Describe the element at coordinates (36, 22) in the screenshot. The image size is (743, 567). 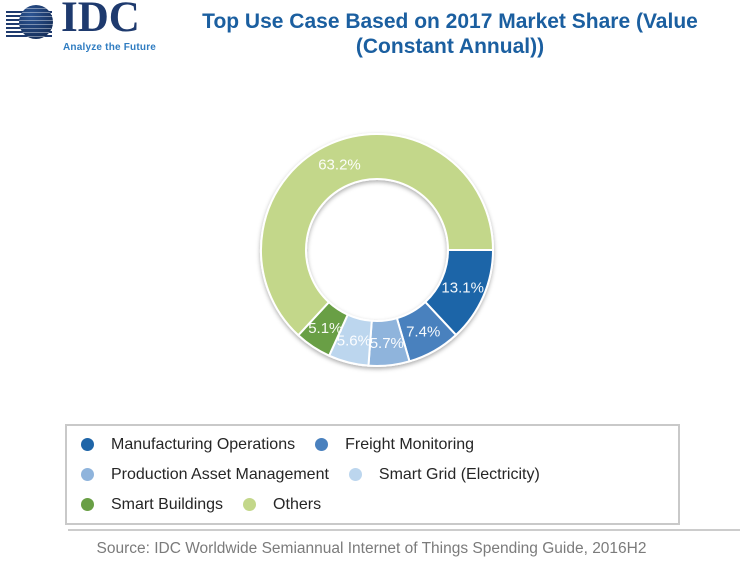
I see `globe-icon` at that location.